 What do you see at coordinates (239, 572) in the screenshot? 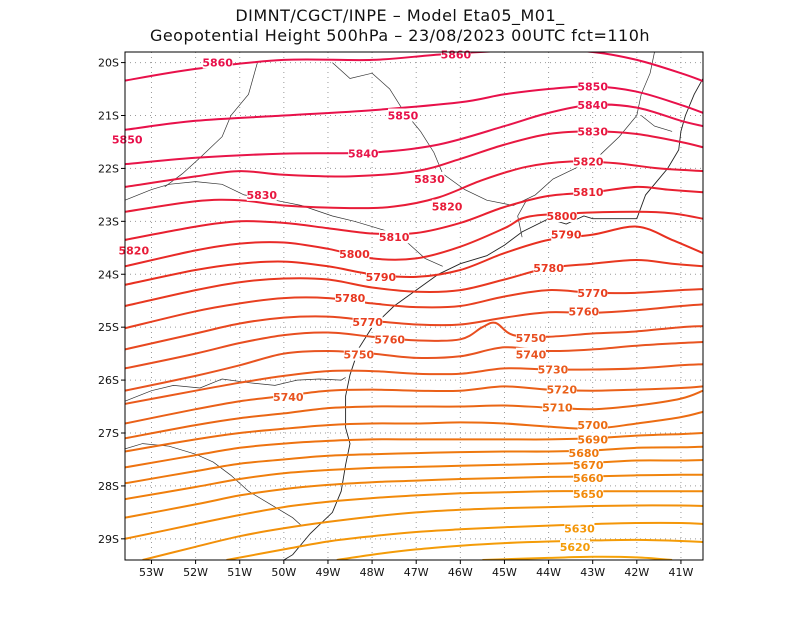
I see `lon-tick-label: 51W` at bounding box center [239, 572].